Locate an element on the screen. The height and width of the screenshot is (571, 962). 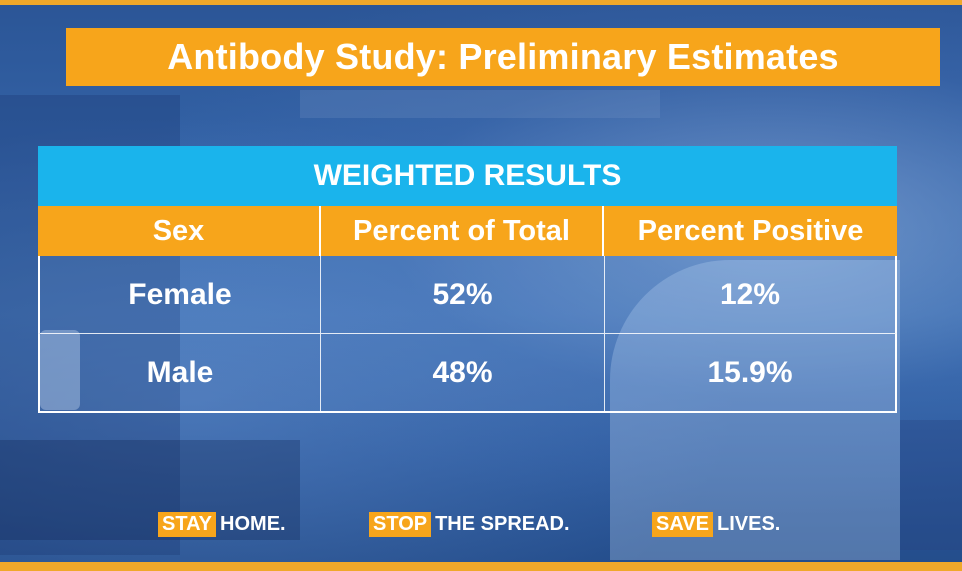
slogan-stay-home: STAY HOME. is located at coordinates (222, 524).